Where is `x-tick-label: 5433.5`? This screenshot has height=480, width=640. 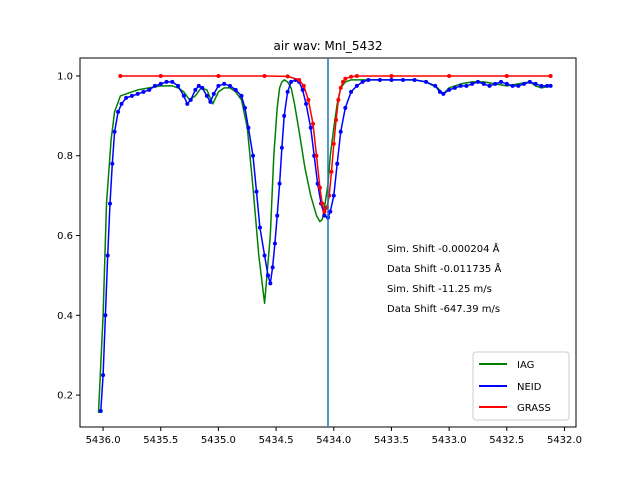
x-tick-label: 5433.5 is located at coordinates (391, 440).